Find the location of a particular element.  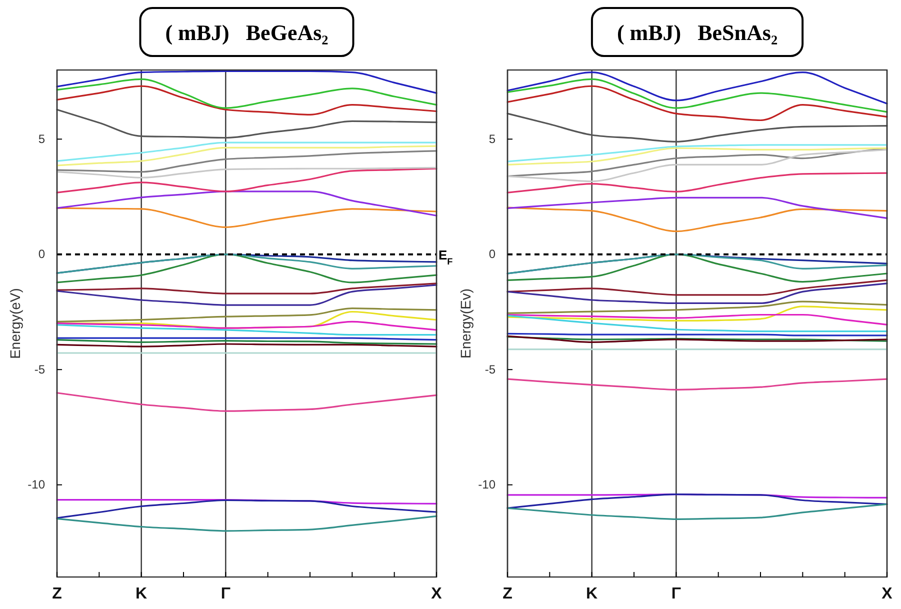

ref-line-label: E$_{F}$ is located at coordinates (446, 256).